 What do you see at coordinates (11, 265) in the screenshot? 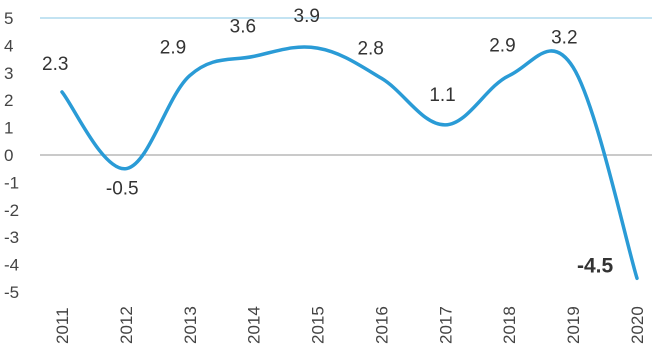
I see `y-tick-label: -4` at bounding box center [11, 265].